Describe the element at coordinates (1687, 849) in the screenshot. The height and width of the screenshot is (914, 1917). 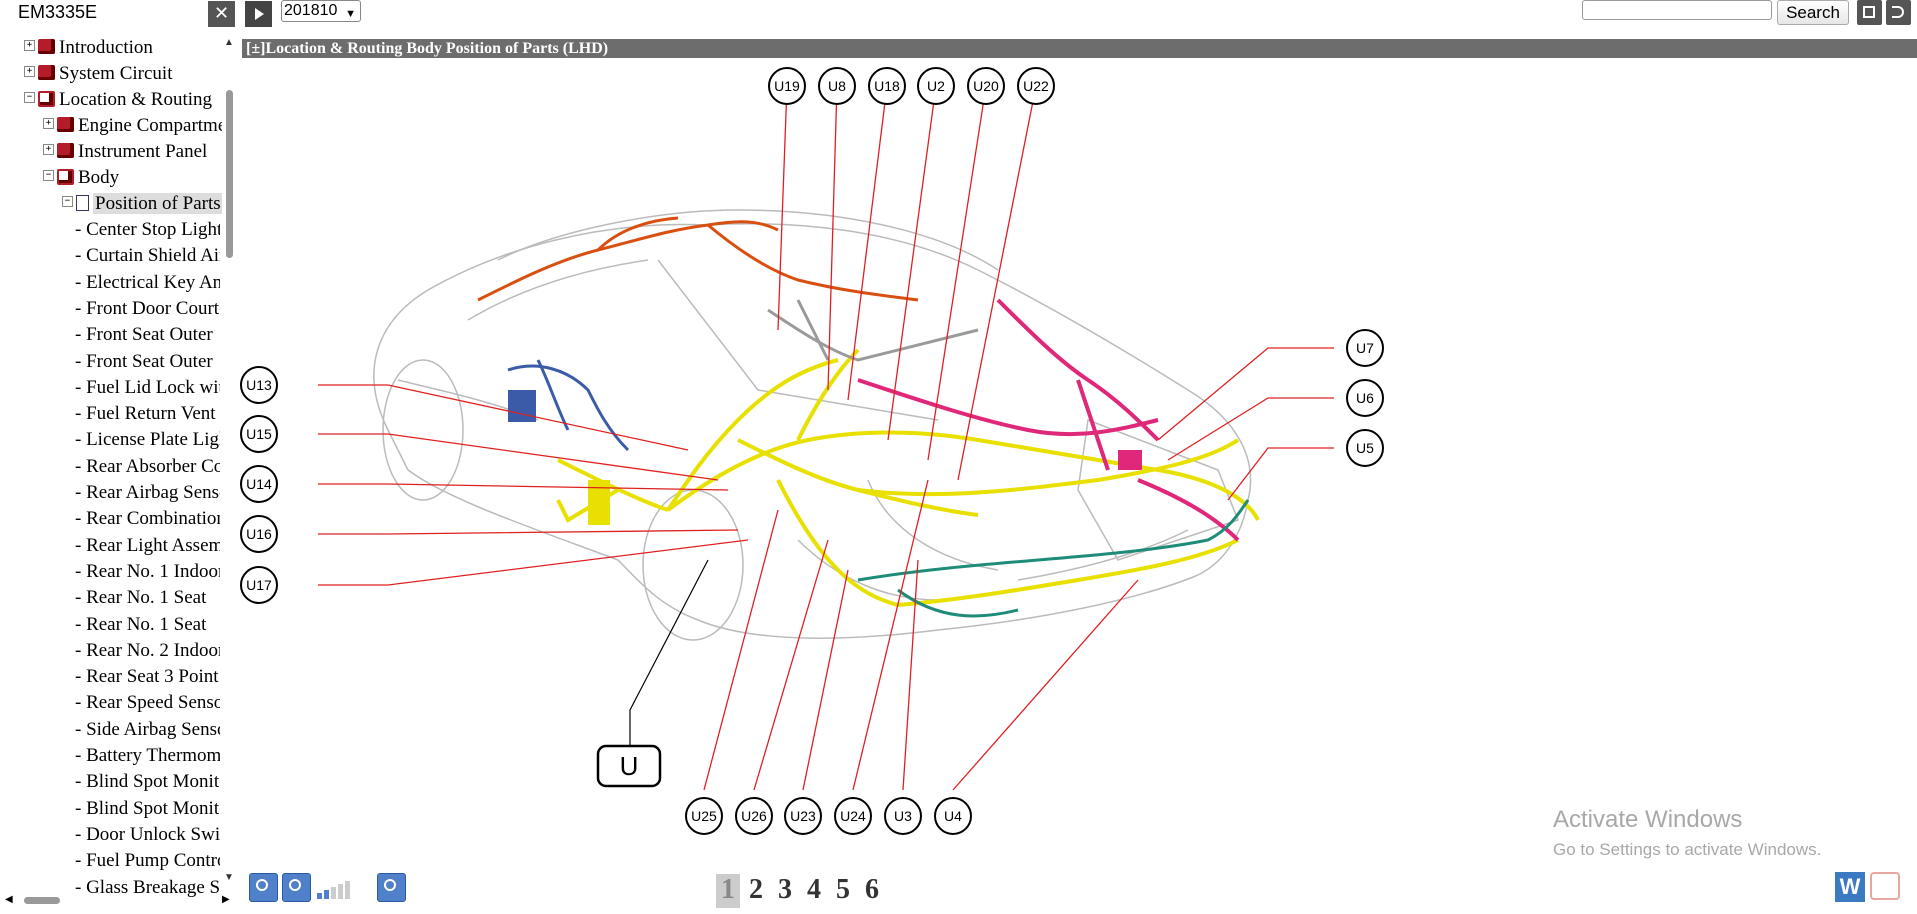
I see `activate-windows-subtitle: Go to Settings to activate Windows.` at that location.